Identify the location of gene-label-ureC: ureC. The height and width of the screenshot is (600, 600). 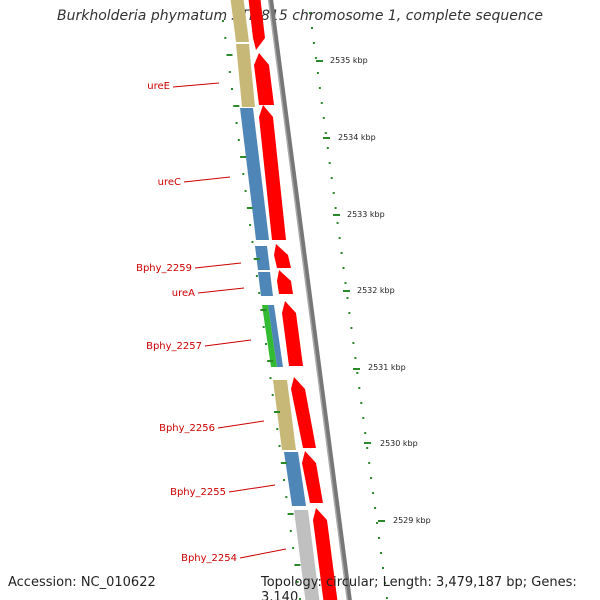
(169, 182).